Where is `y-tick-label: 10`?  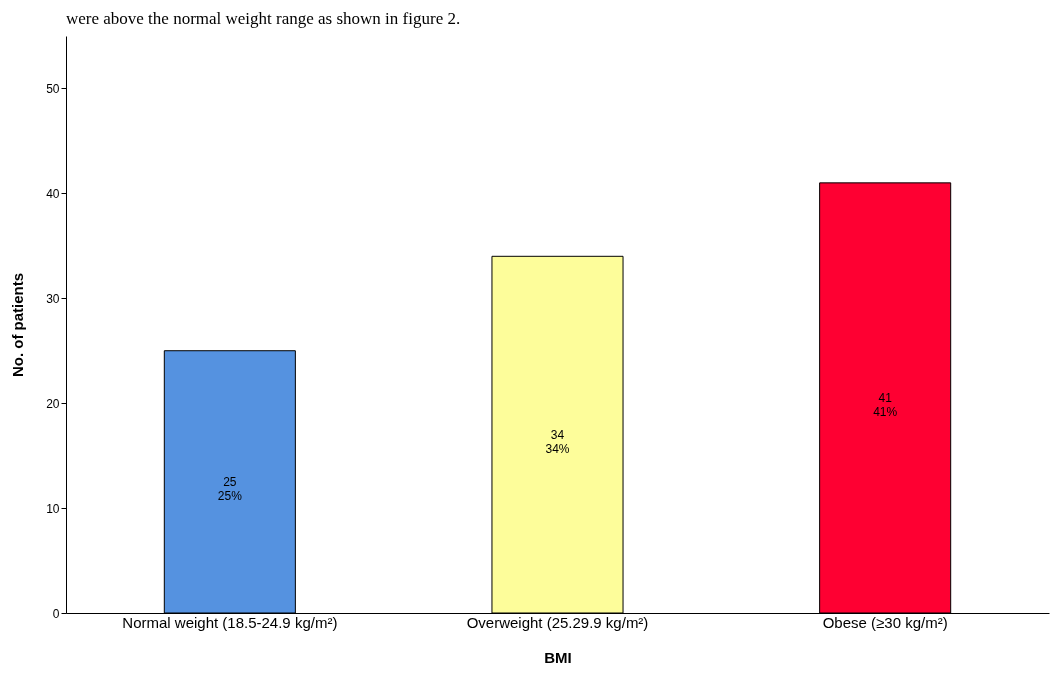
y-tick-label: 10 is located at coordinates (53, 508).